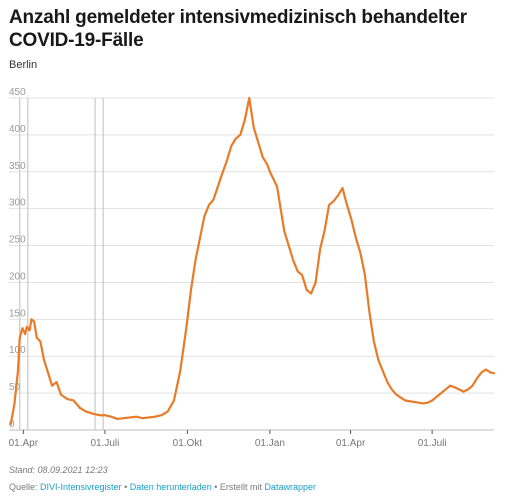  What do you see at coordinates (170, 487) in the screenshot?
I see `download-data-link: Daten herunterladen` at bounding box center [170, 487].